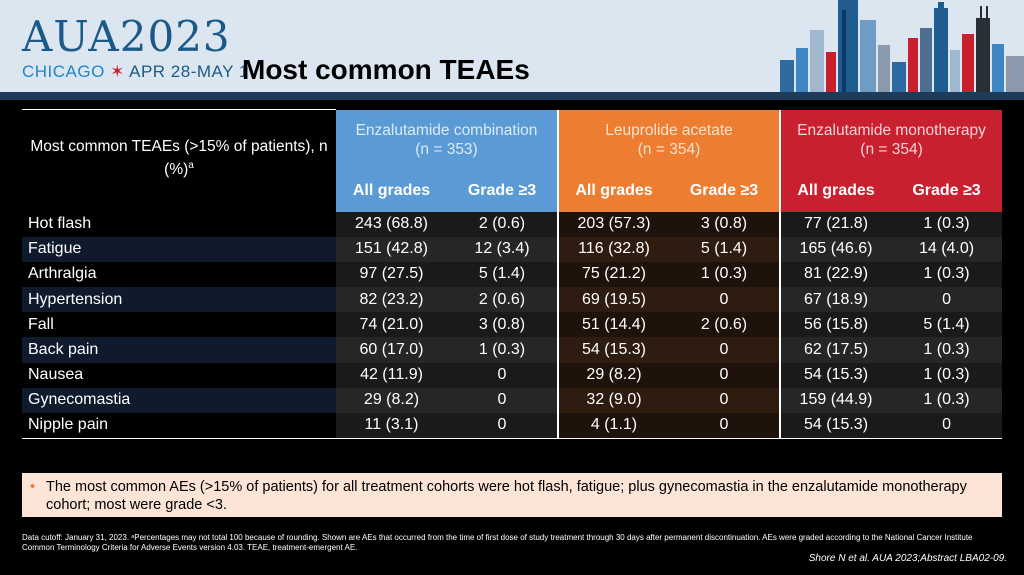  What do you see at coordinates (189, 71) in the screenshot?
I see `logo-dates: APR 28-MAY 1` at bounding box center [189, 71].